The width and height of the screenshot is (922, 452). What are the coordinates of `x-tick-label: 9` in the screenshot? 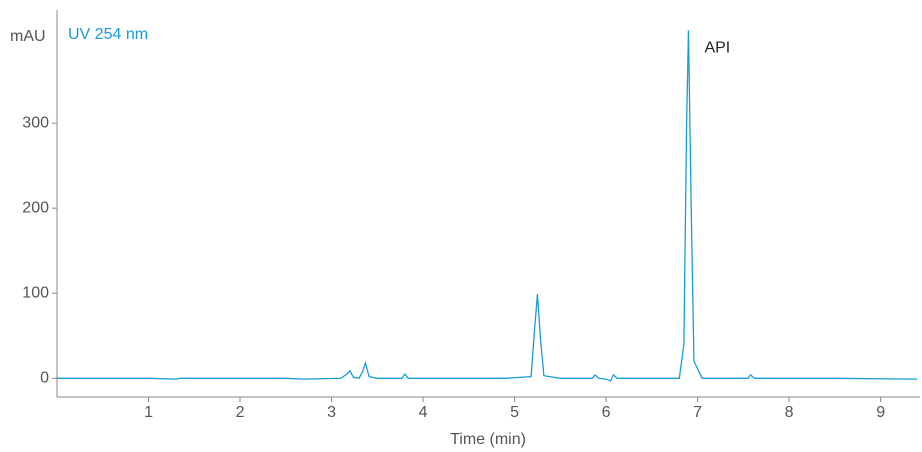 It's located at (880, 412).